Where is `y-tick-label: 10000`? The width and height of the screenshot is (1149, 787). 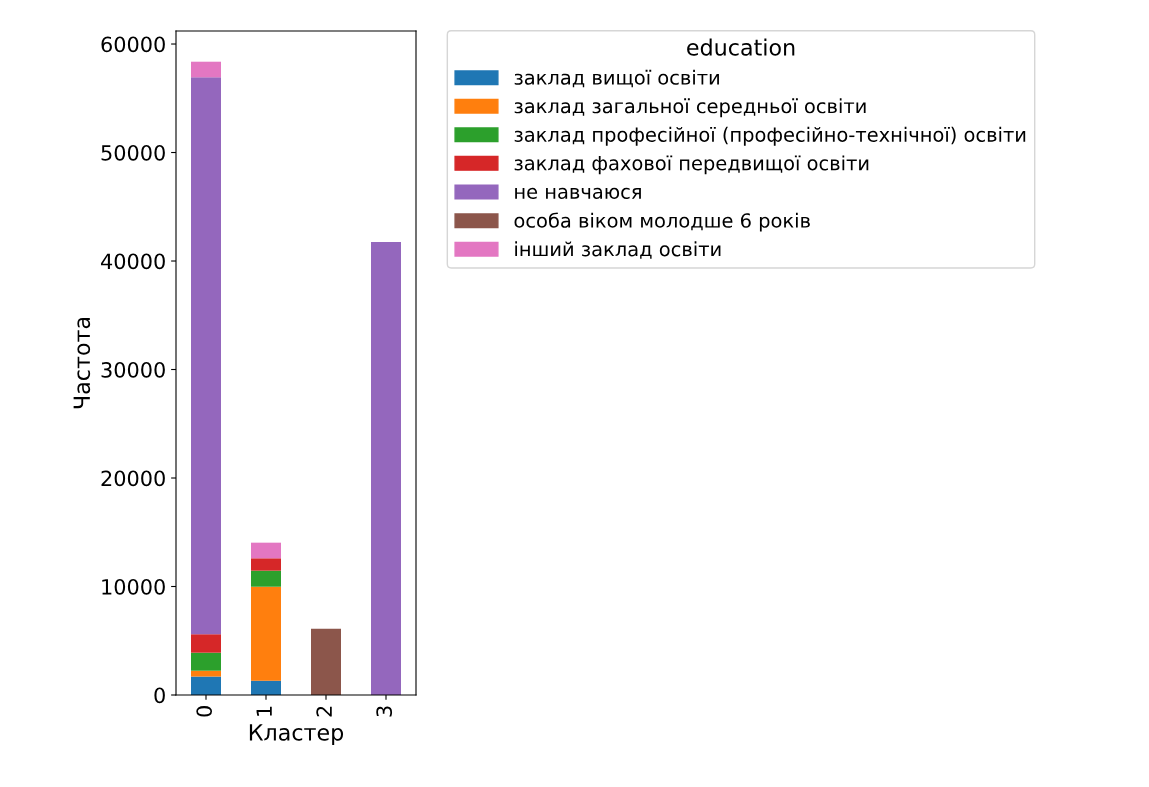
y-tick-label: 10000 is located at coordinates (133, 586).